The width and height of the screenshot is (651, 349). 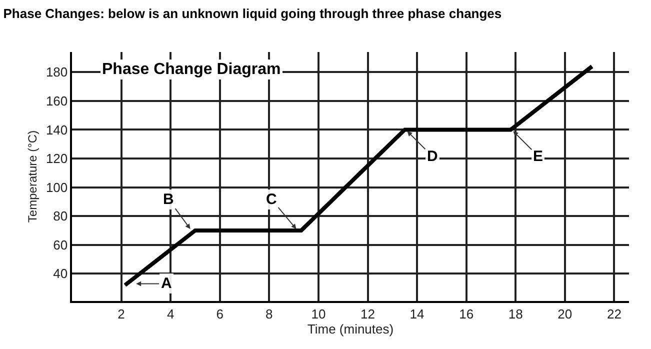 What do you see at coordinates (191, 69) in the screenshot?
I see `text: Phase Change Diagram` at bounding box center [191, 69].